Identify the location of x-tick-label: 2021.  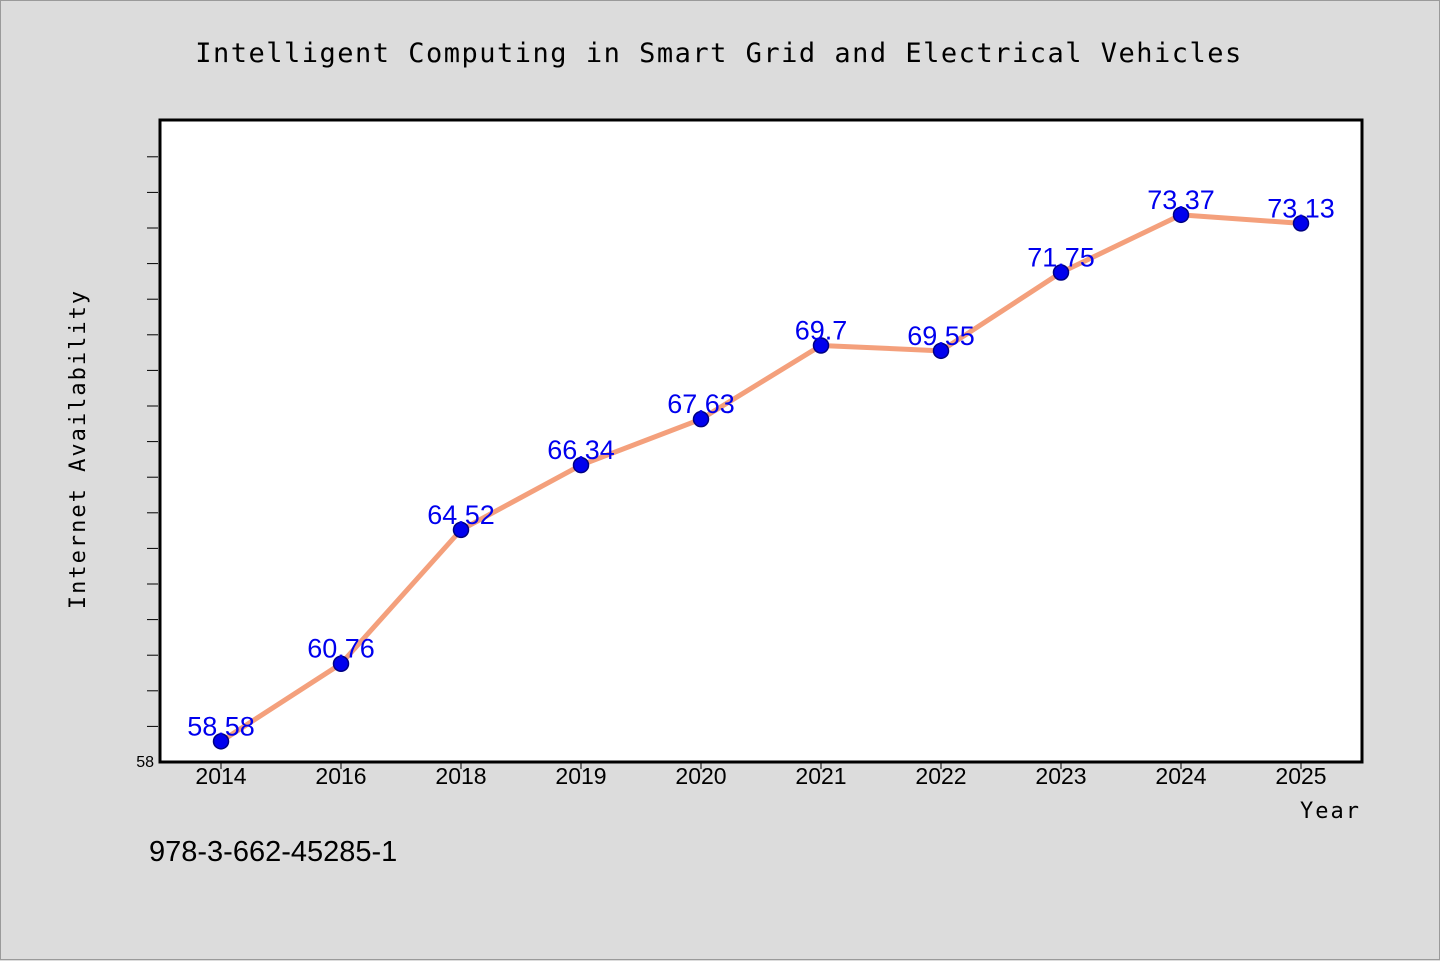
(820, 776).